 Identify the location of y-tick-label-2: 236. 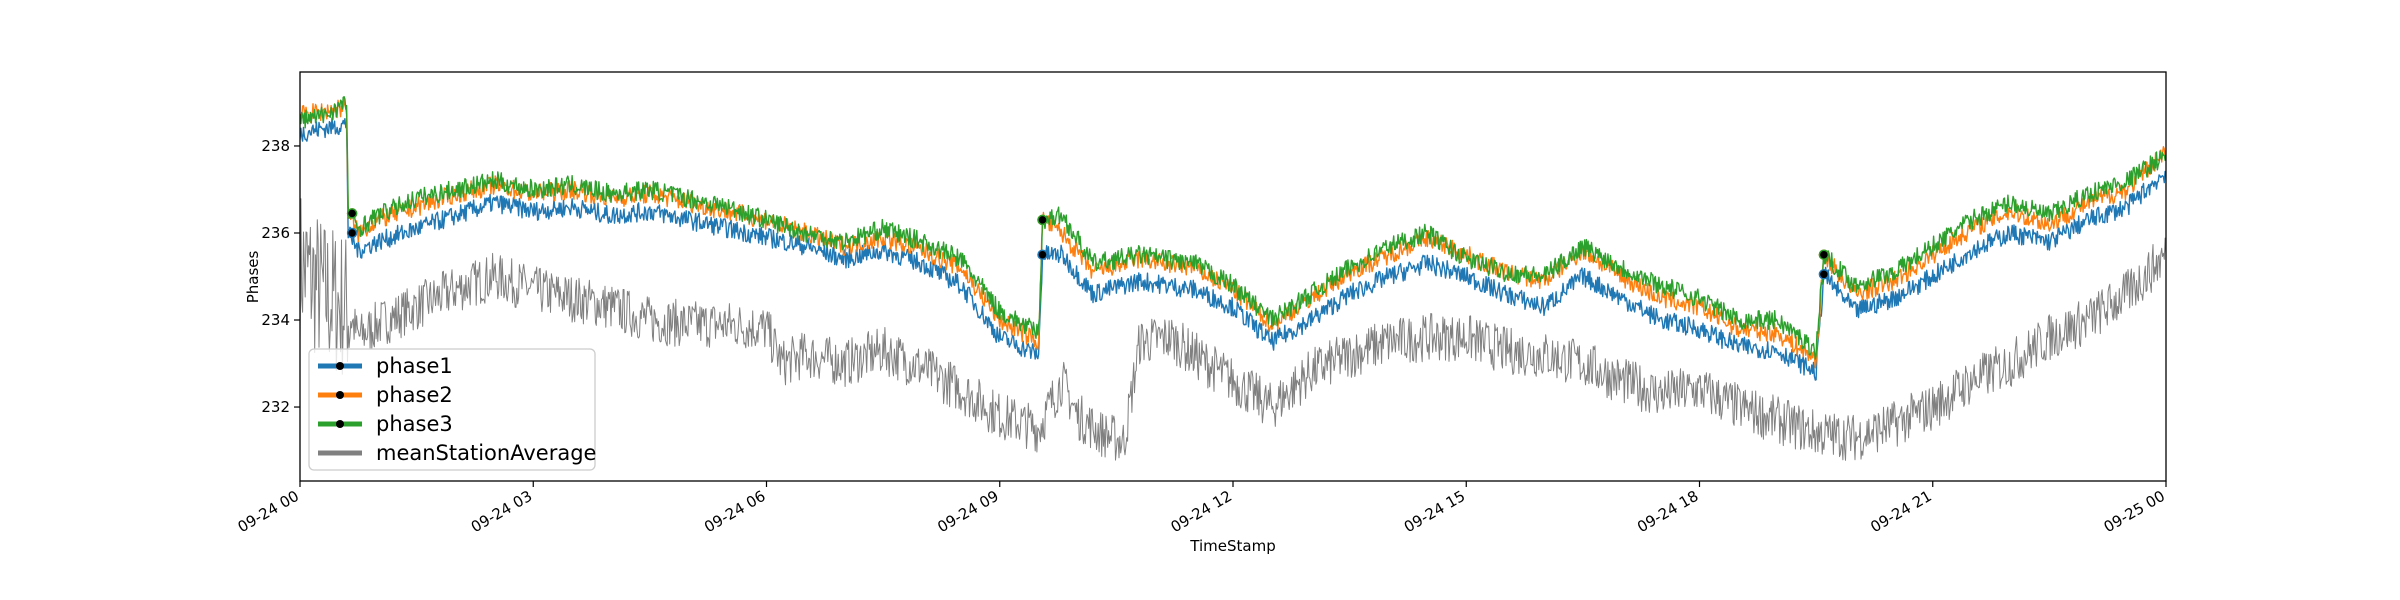
(275, 233).